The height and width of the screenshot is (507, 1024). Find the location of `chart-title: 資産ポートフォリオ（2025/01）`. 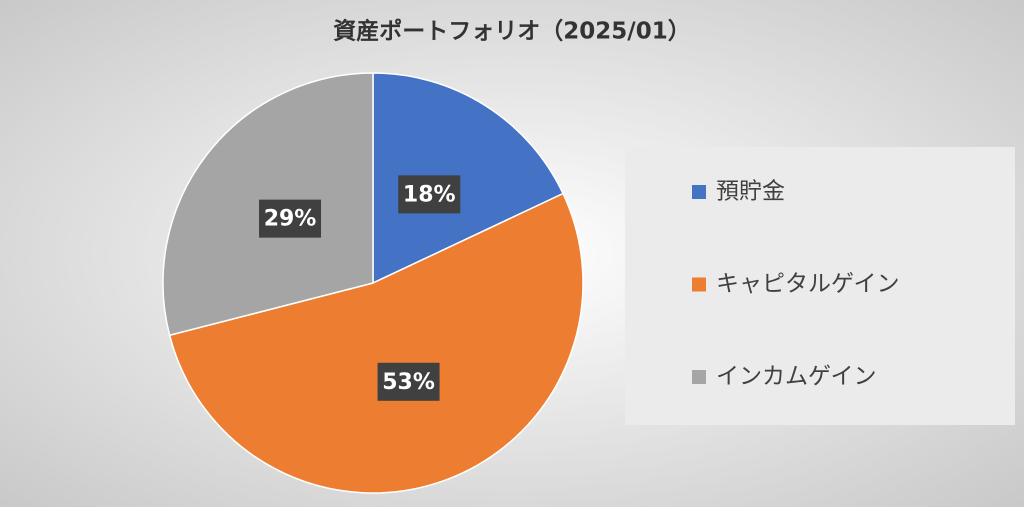

chart-title: 資産ポートフォリオ（2025/01） is located at coordinates (511, 31).